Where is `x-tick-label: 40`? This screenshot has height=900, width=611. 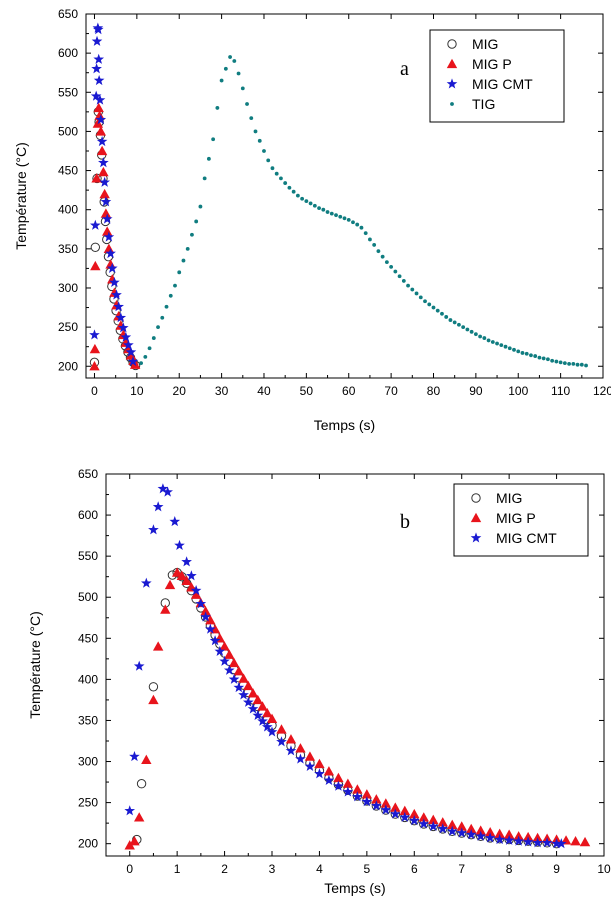
x-tick-label: 40 is located at coordinates (264, 391).